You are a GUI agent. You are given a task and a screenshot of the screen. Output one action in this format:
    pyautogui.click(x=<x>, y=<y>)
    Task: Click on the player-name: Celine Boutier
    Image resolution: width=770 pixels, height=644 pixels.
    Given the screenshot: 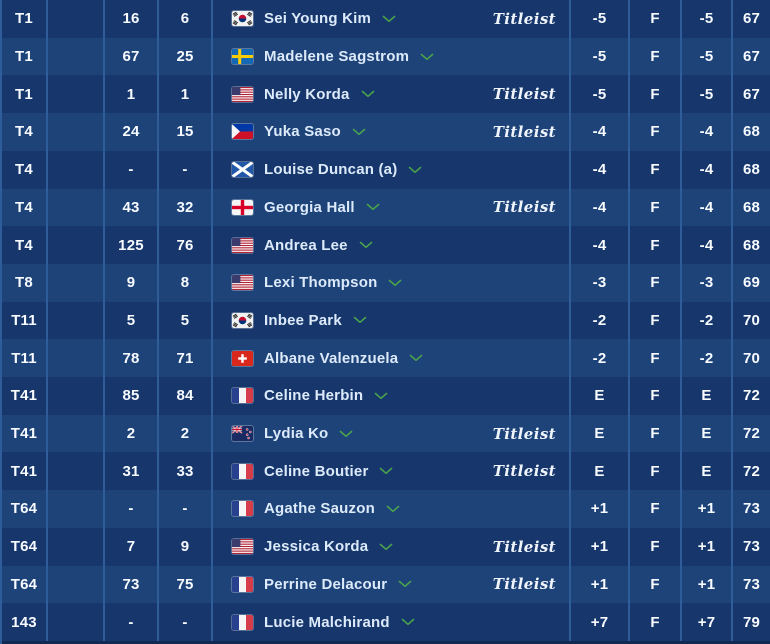 What is the action you would take?
    pyautogui.click(x=316, y=471)
    